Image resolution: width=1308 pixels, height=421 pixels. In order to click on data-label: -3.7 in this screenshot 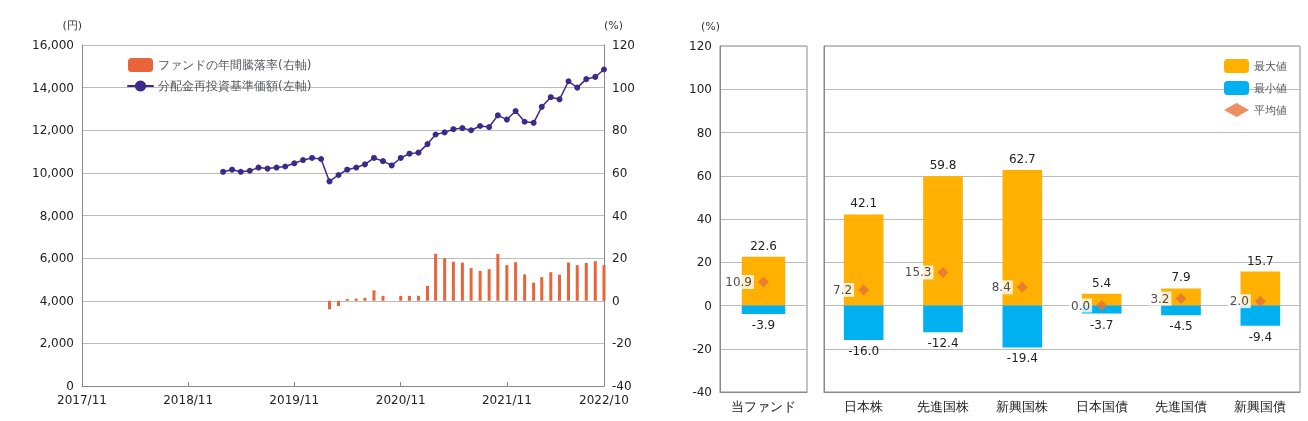, I will do `click(1101, 324)`.